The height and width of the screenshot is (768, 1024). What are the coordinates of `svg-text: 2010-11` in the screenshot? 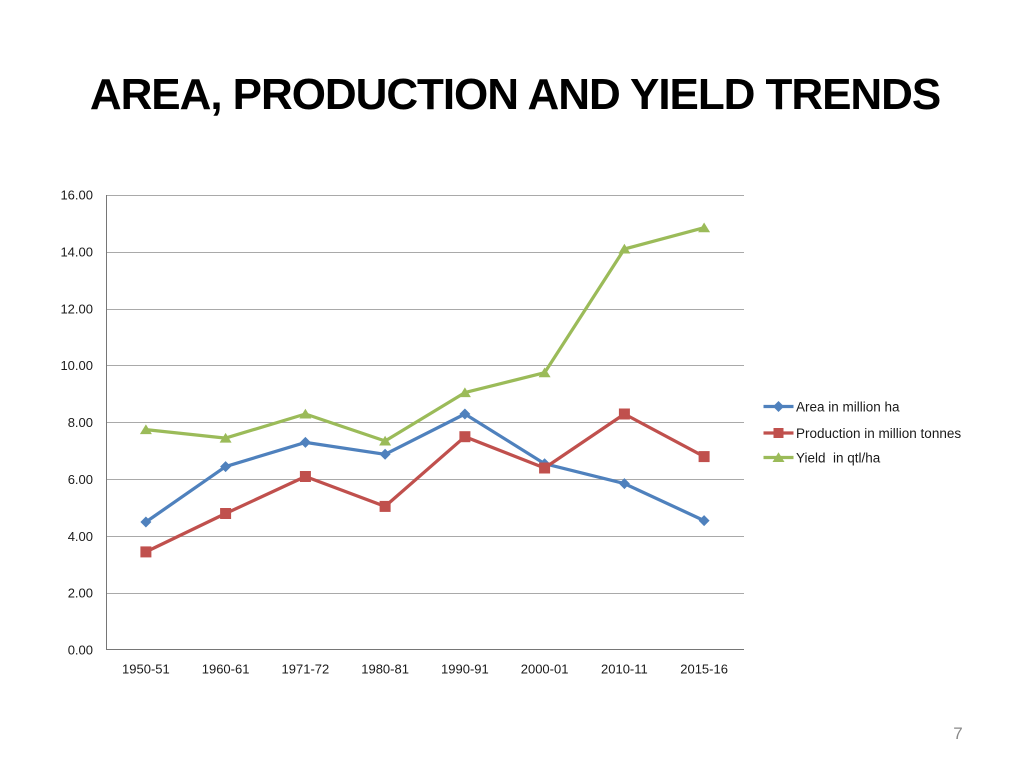 It's located at (624, 669).